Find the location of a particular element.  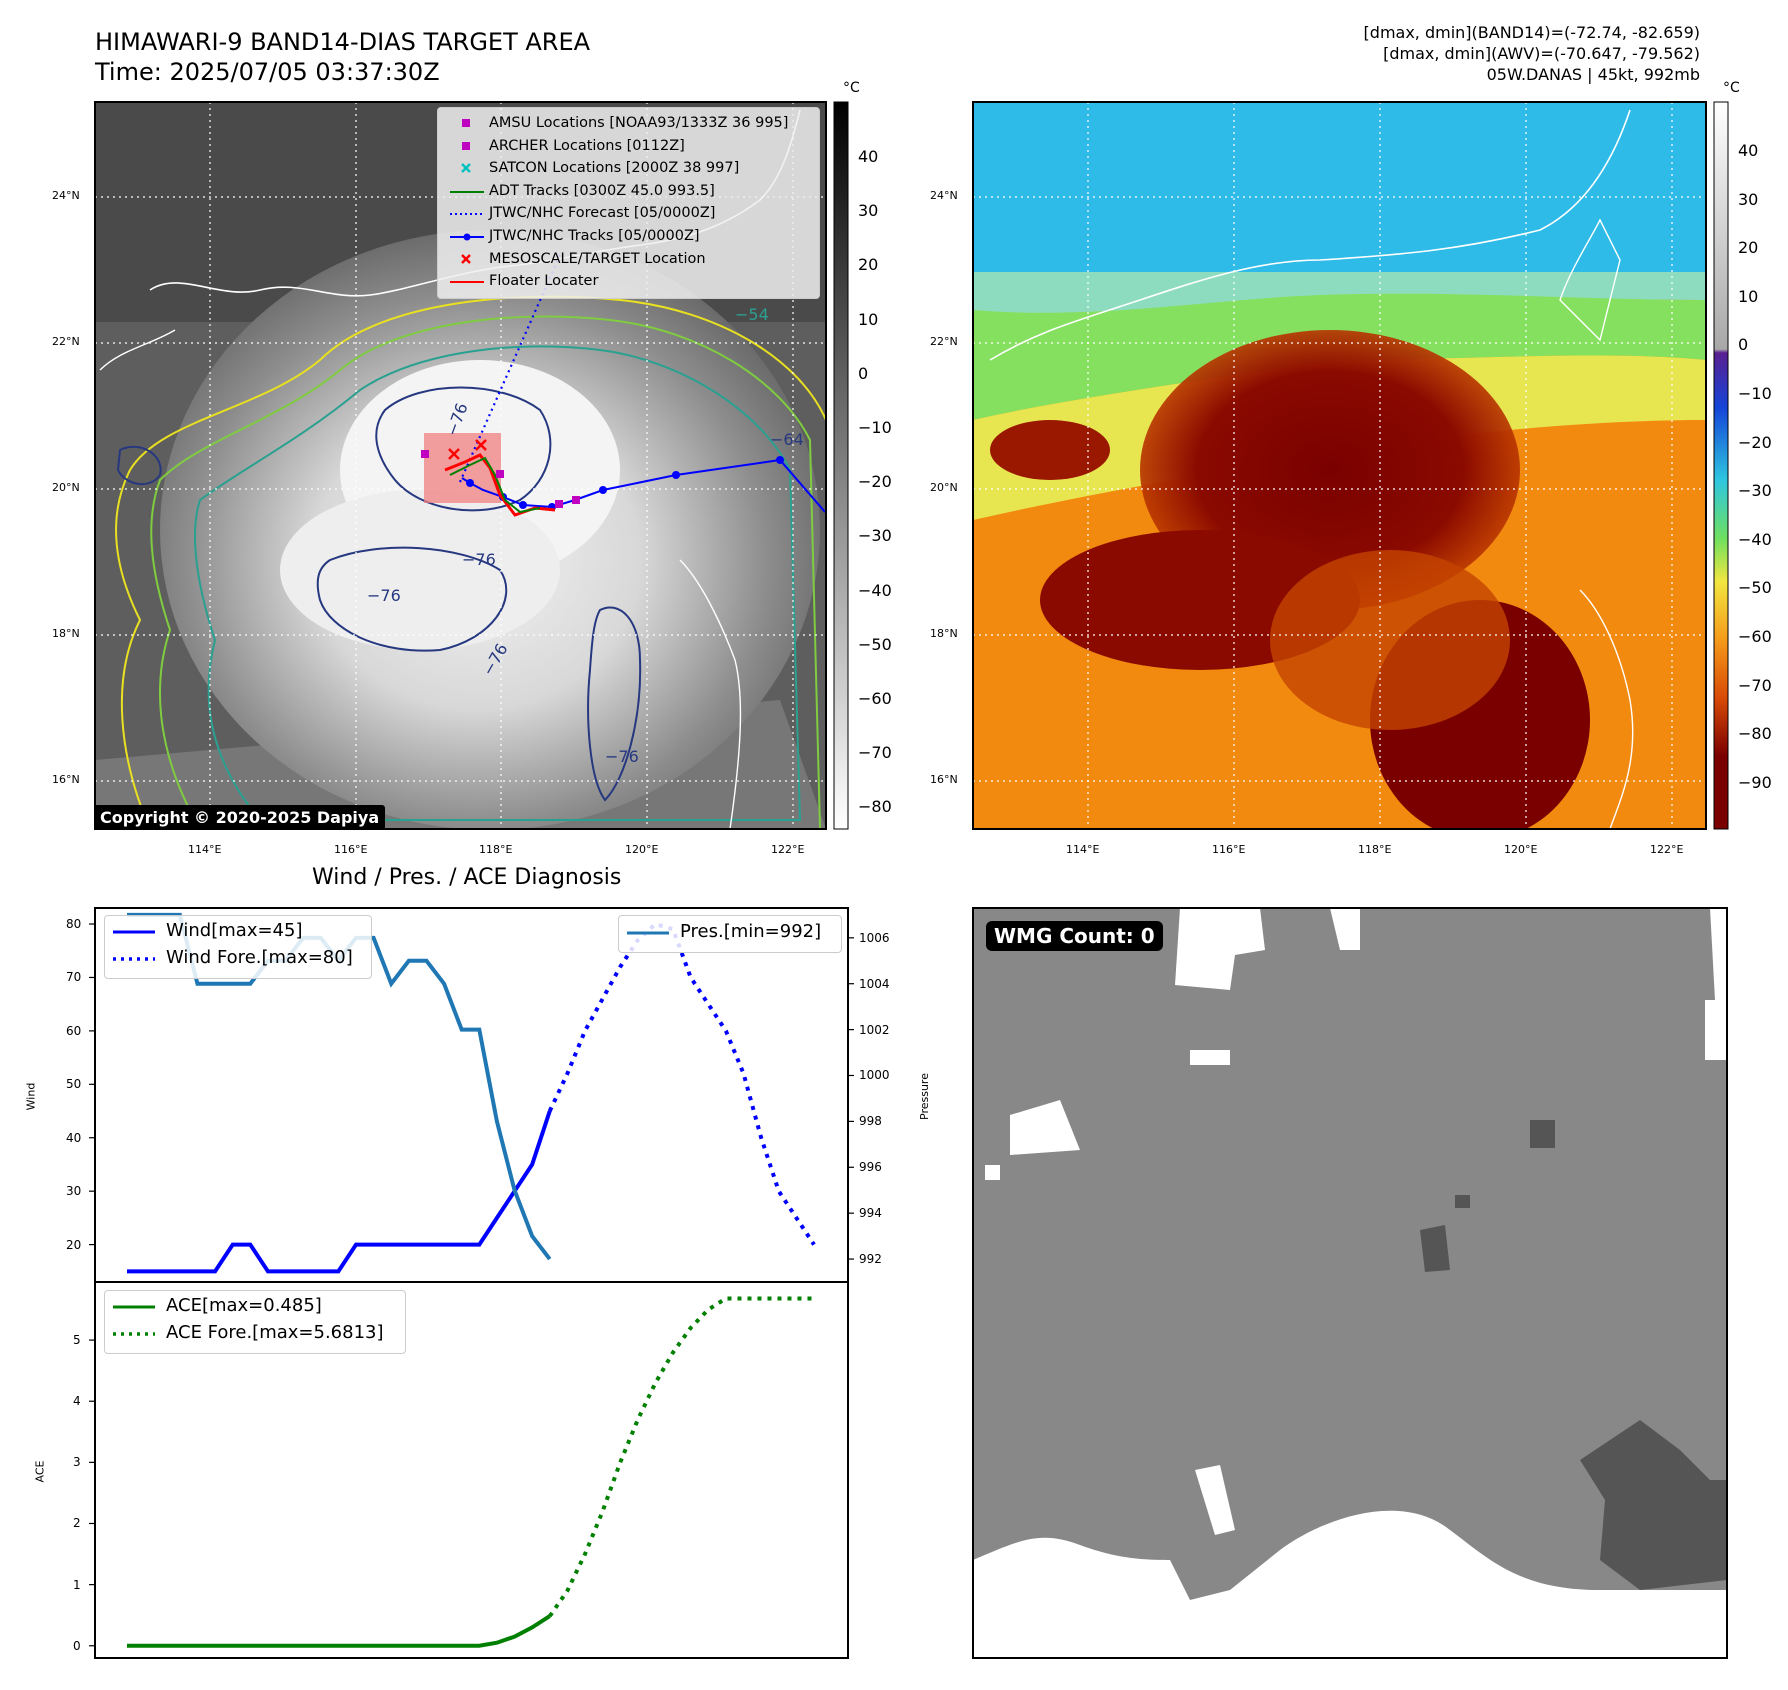

contour-label: −76 is located at coordinates (622, 756).